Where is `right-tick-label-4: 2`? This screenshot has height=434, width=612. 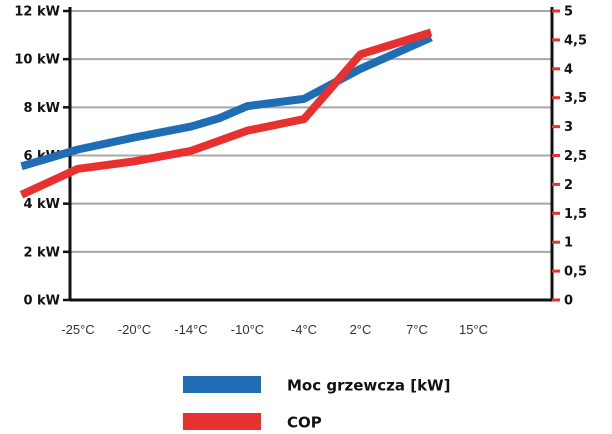 right-tick-label-4: 2 is located at coordinates (568, 185).